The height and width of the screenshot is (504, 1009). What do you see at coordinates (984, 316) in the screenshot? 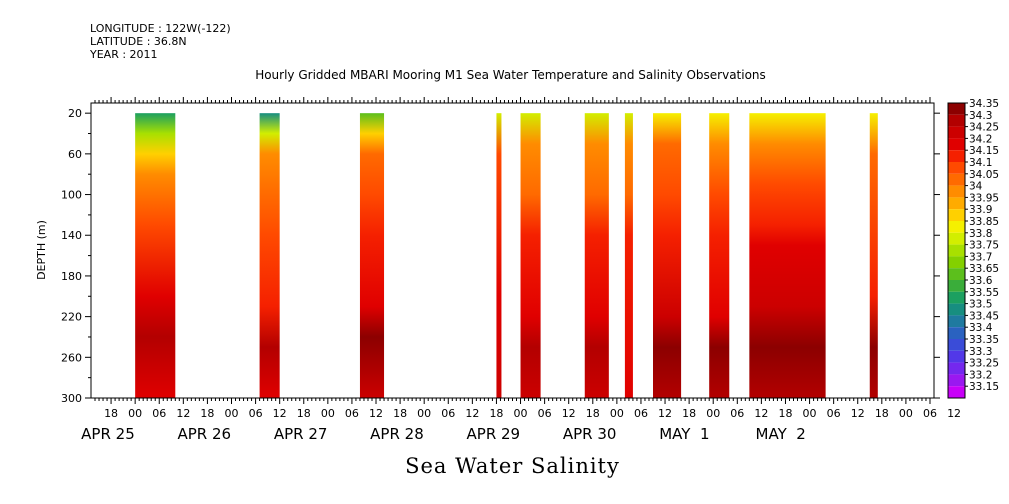
I see `colorbar-label: 33.45` at bounding box center [984, 316].